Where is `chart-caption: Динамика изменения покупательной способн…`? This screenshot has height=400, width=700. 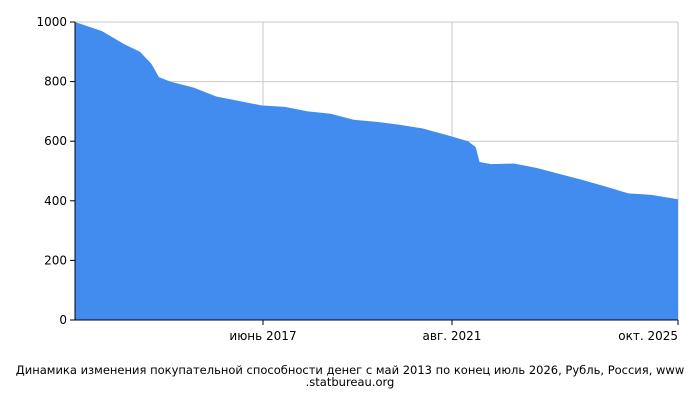 chart-caption: Динамика изменения покупательной способн… is located at coordinates (350, 376).